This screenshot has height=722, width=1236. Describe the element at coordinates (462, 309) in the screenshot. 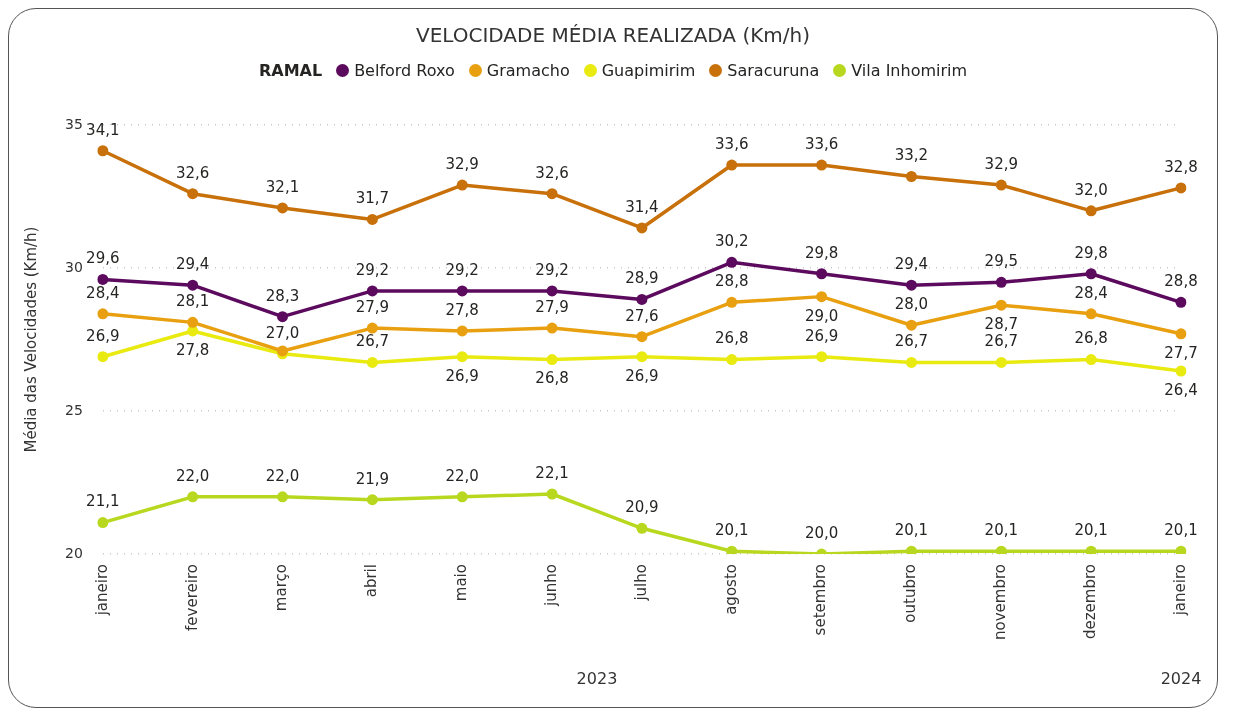

I see `data-label: 27,8` at that location.